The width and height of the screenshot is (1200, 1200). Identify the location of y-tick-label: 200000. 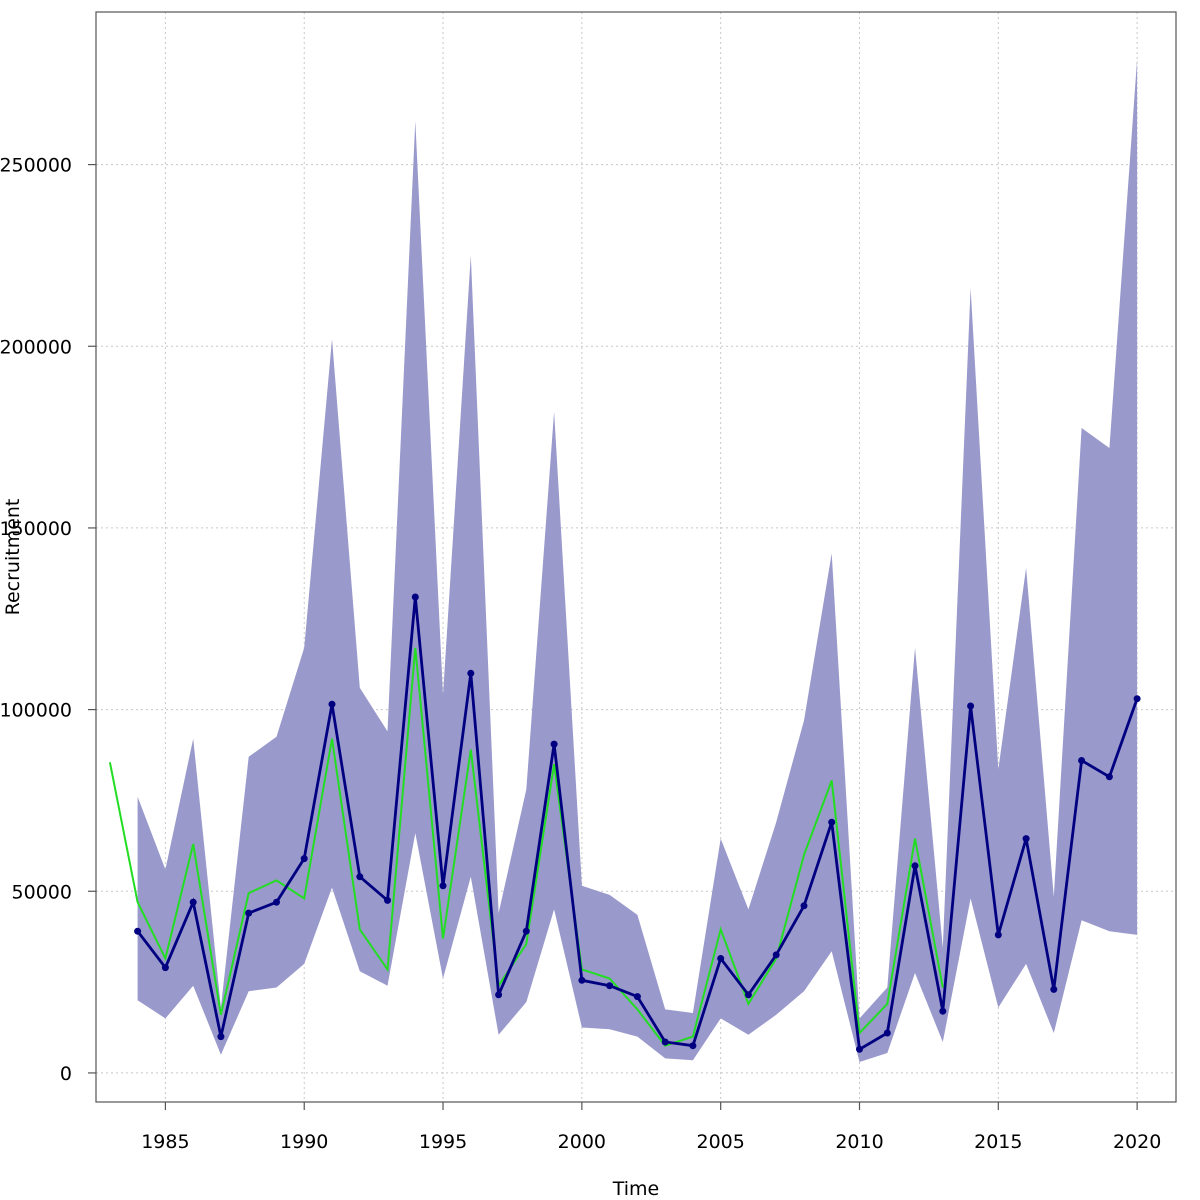
(36, 347).